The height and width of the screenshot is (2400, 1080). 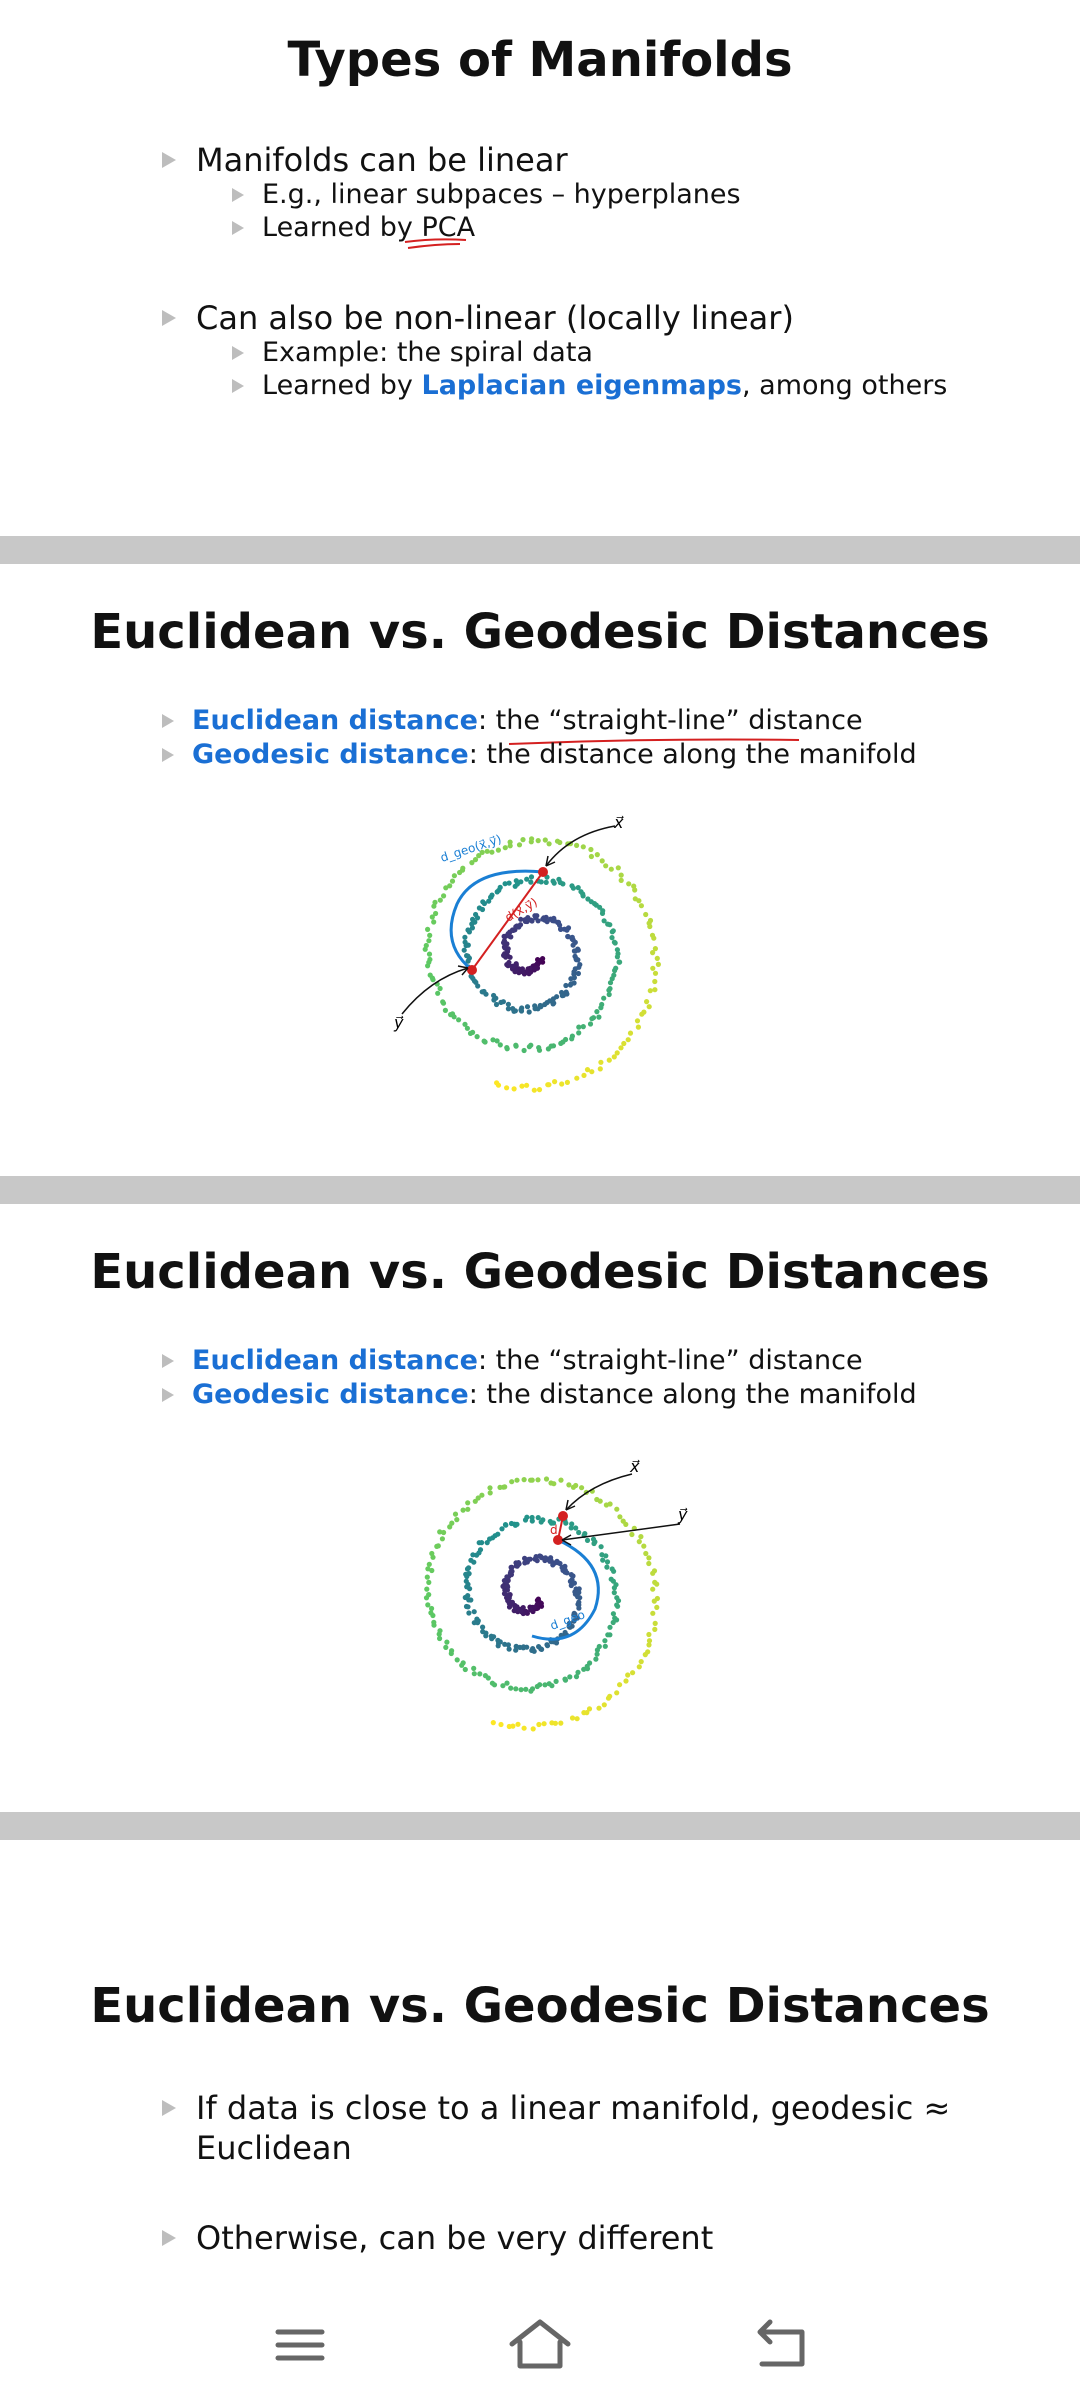 I want to click on geodesic-path, so click(x=565, y=1589).